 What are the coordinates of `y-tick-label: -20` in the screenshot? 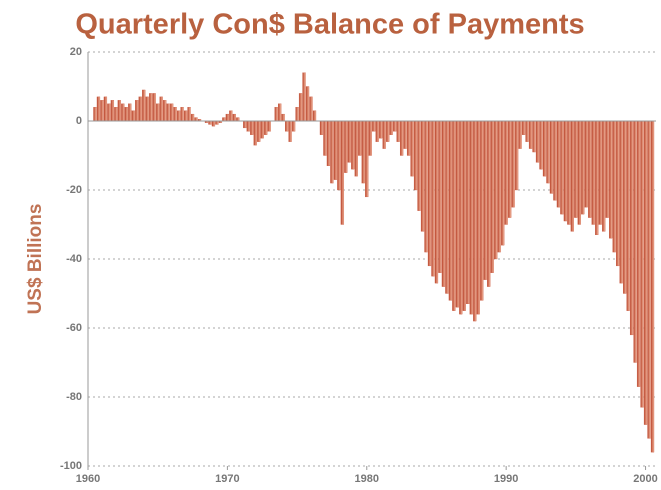 It's located at (74, 190).